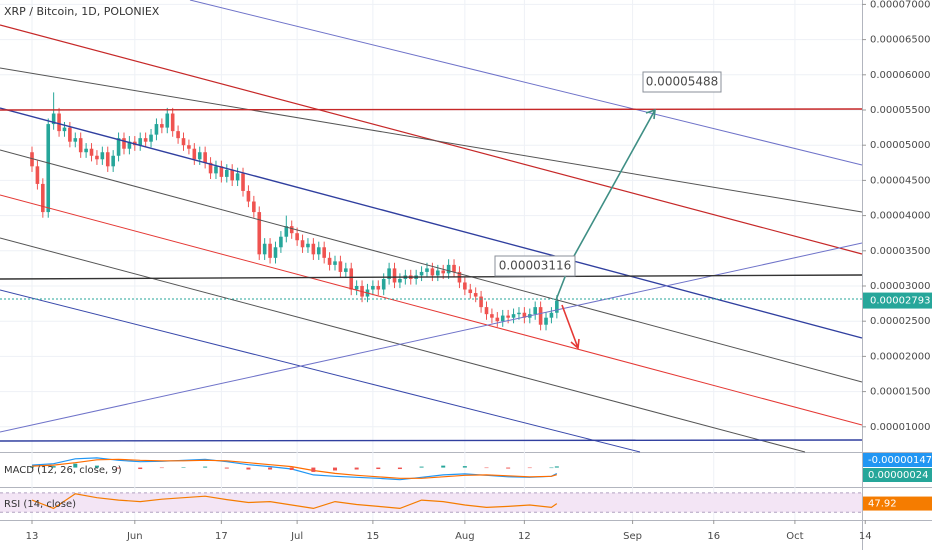 The height and width of the screenshot is (550, 932). Describe the element at coordinates (794, 536) in the screenshot. I see `x-tick-label: Oct` at that location.